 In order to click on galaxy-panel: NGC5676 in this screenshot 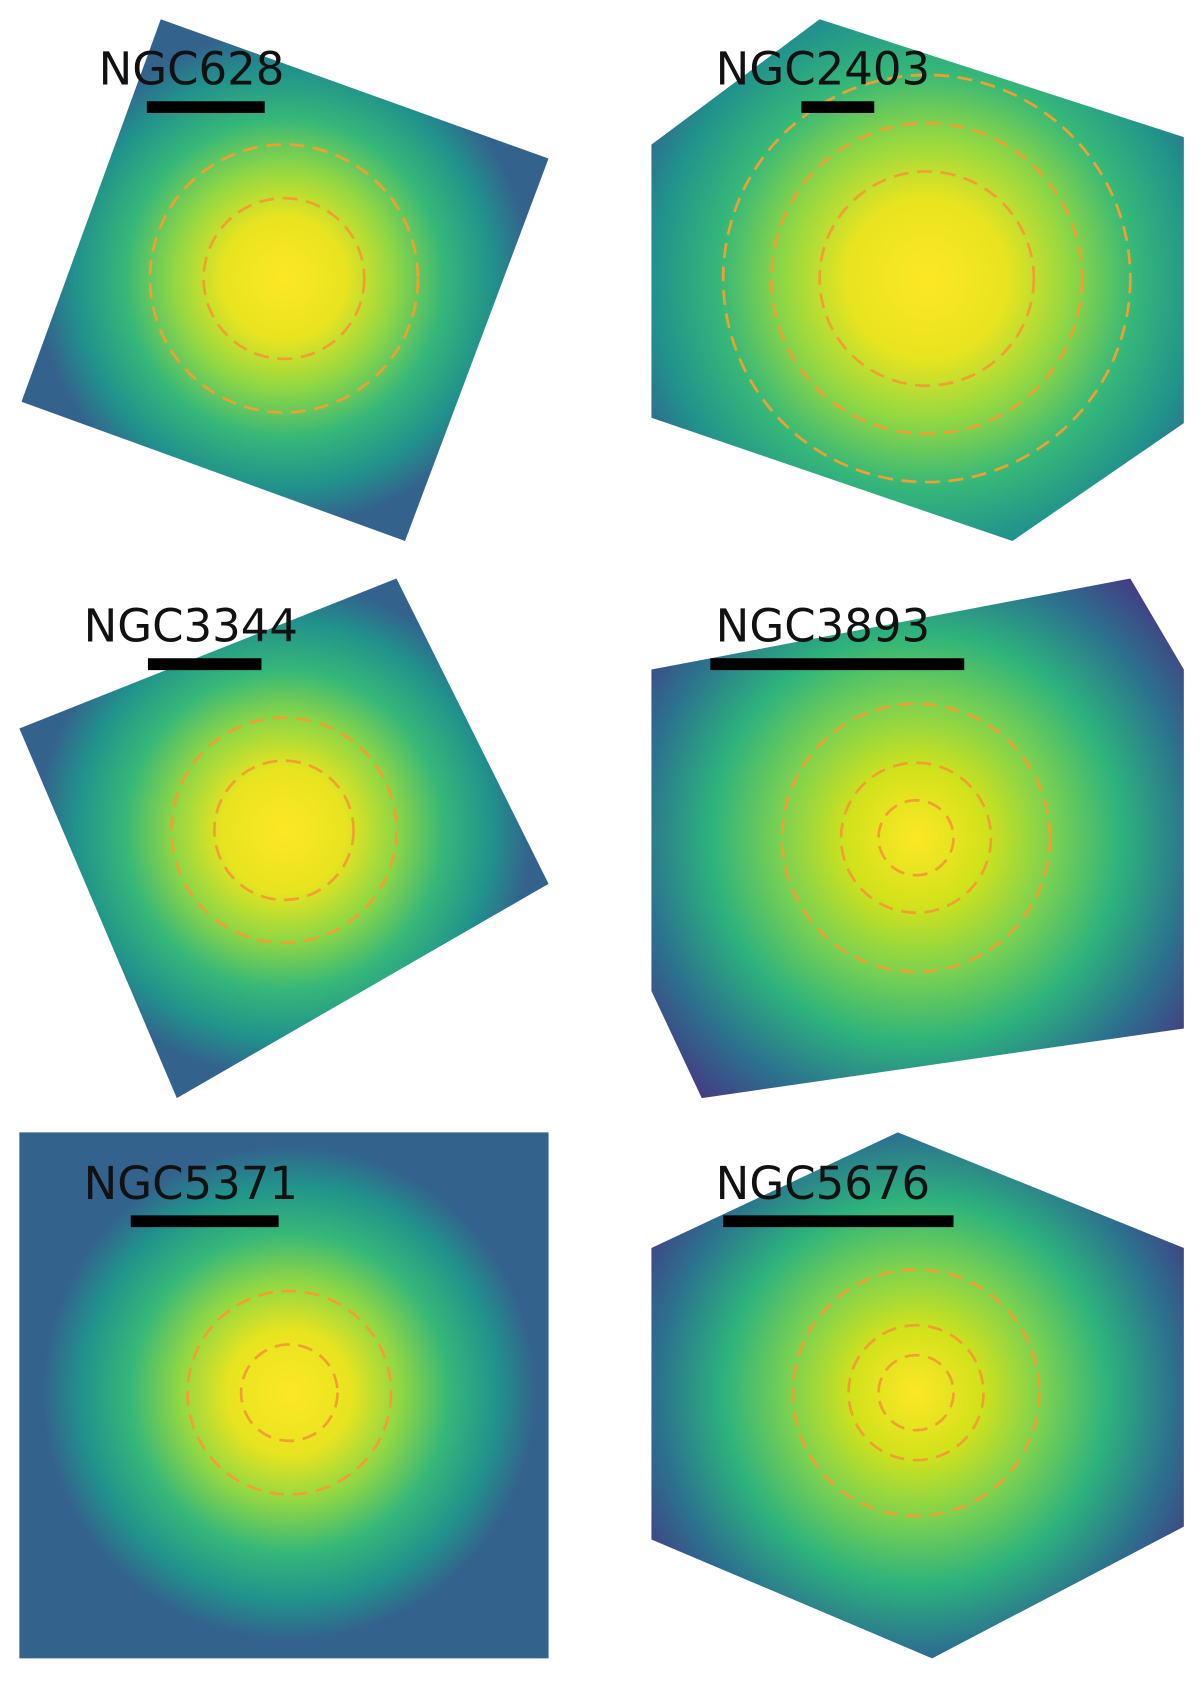, I will do `click(917, 1395)`.